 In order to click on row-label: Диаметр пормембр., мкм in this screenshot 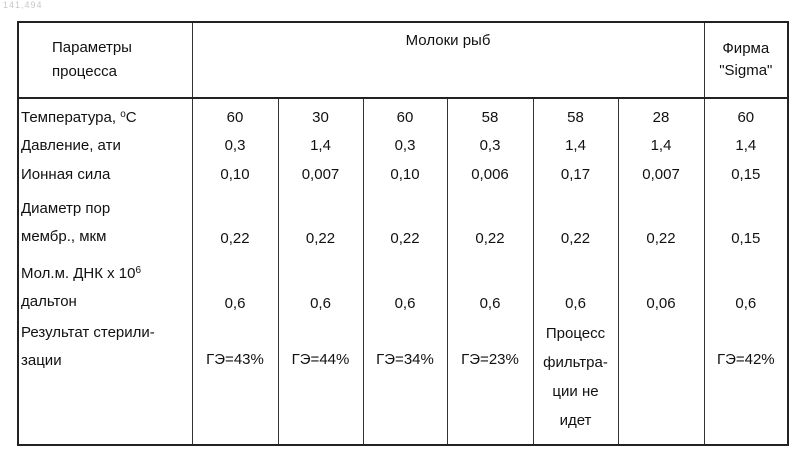, I will do `click(105, 221)`.